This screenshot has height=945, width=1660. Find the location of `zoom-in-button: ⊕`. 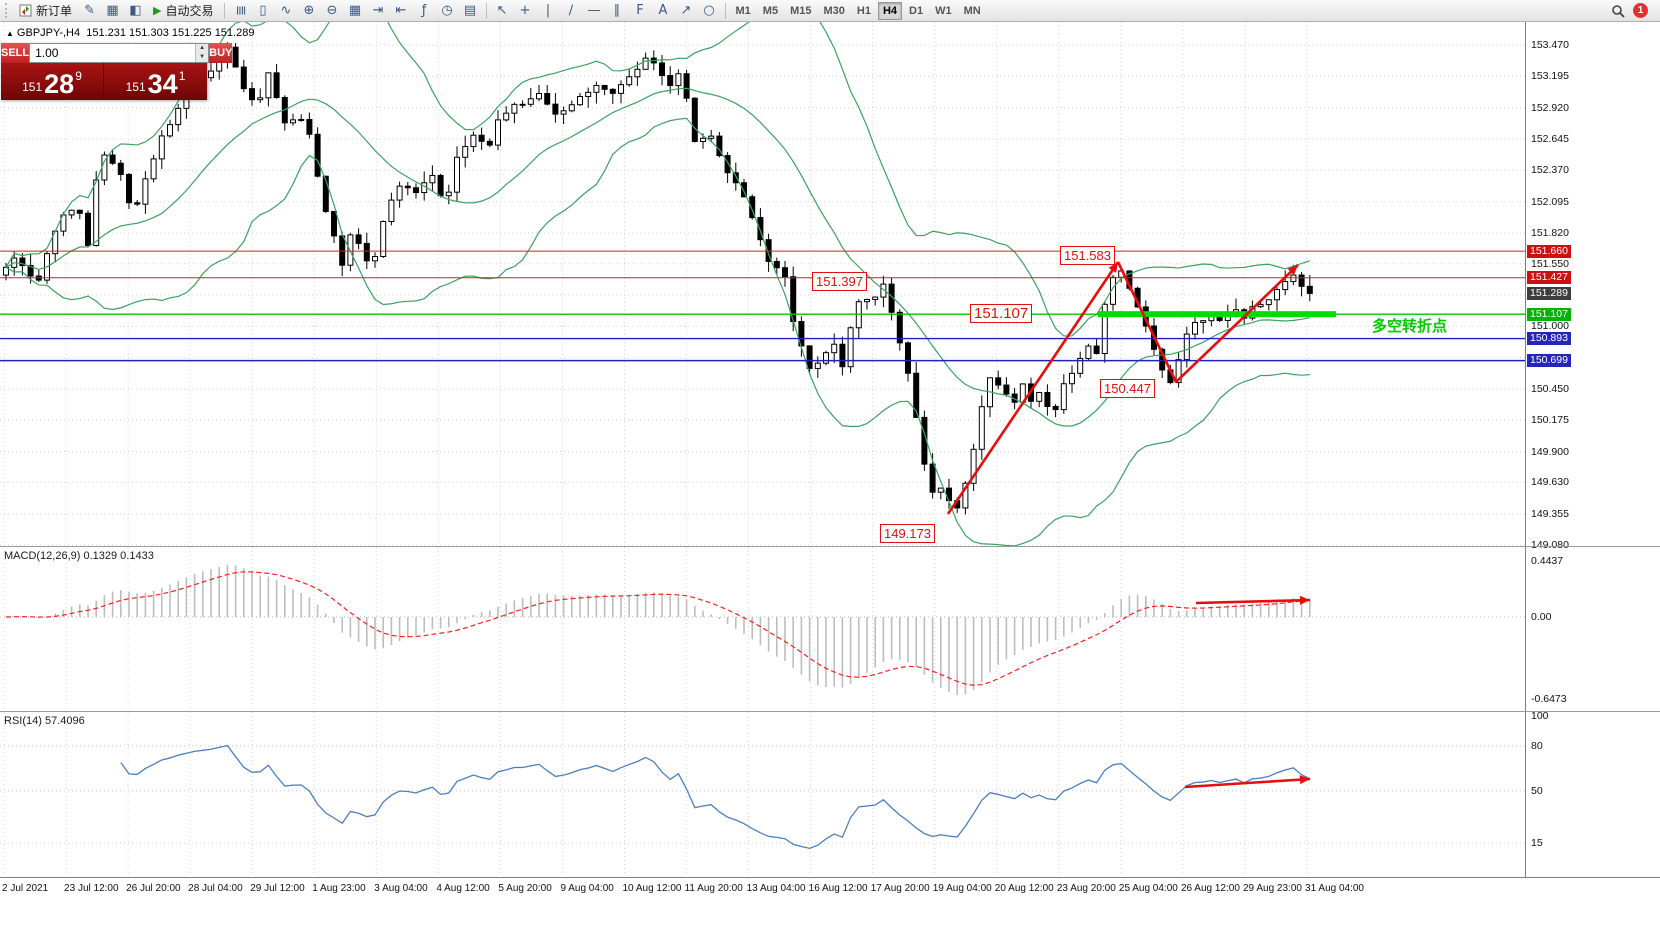

zoom-in-button: ⊕ is located at coordinates (309, 10).